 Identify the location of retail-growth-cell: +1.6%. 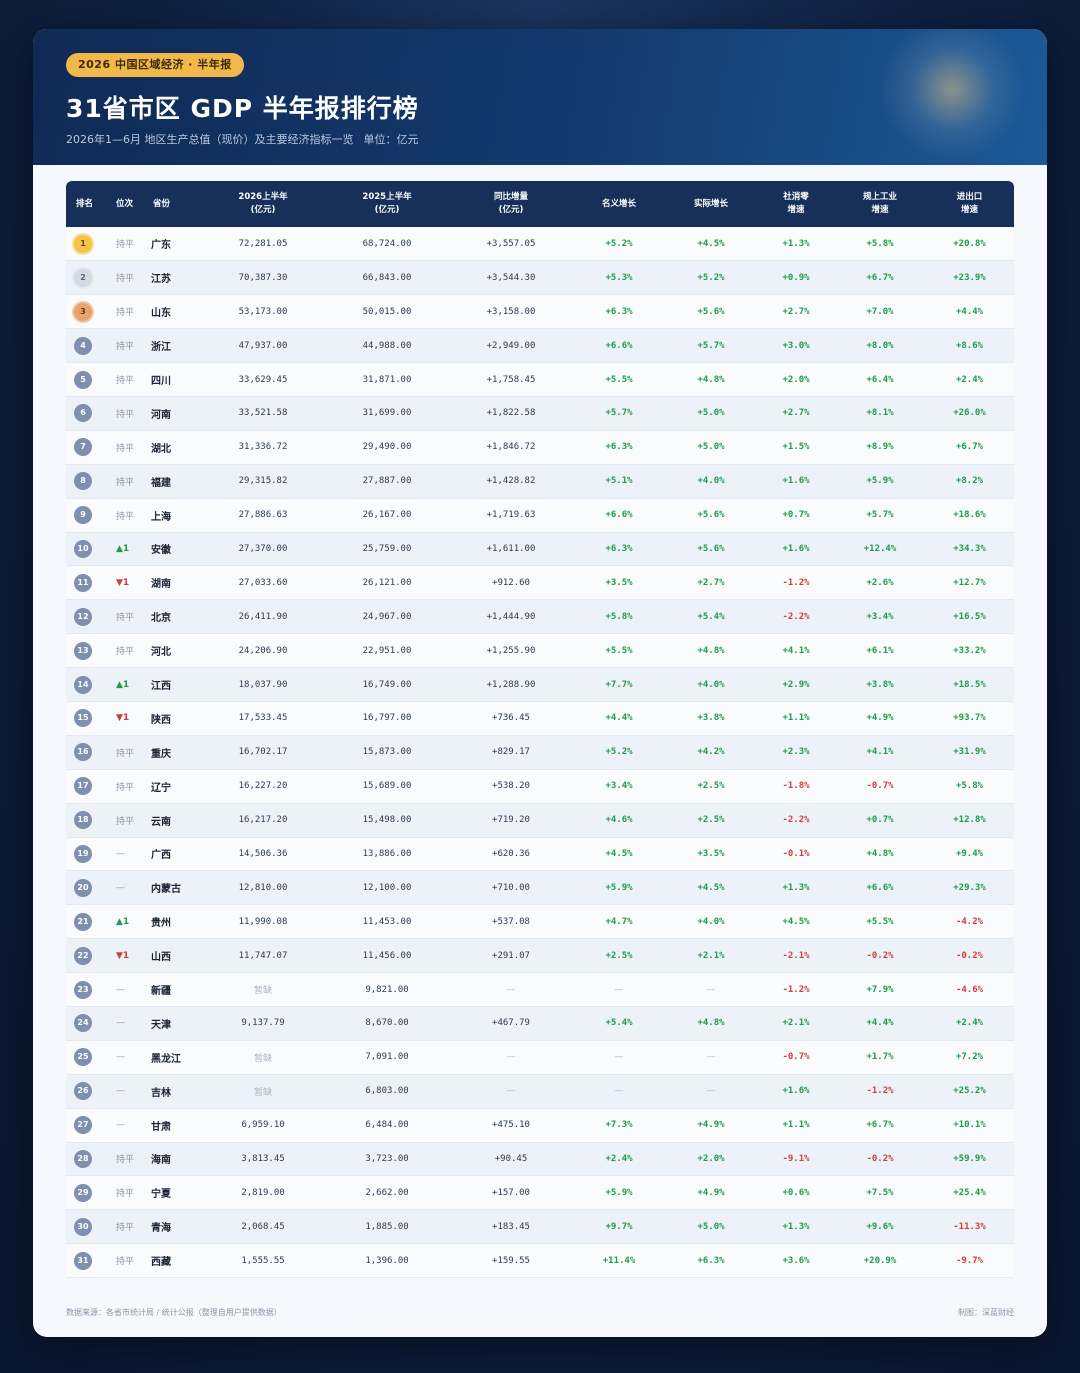
(796, 481).